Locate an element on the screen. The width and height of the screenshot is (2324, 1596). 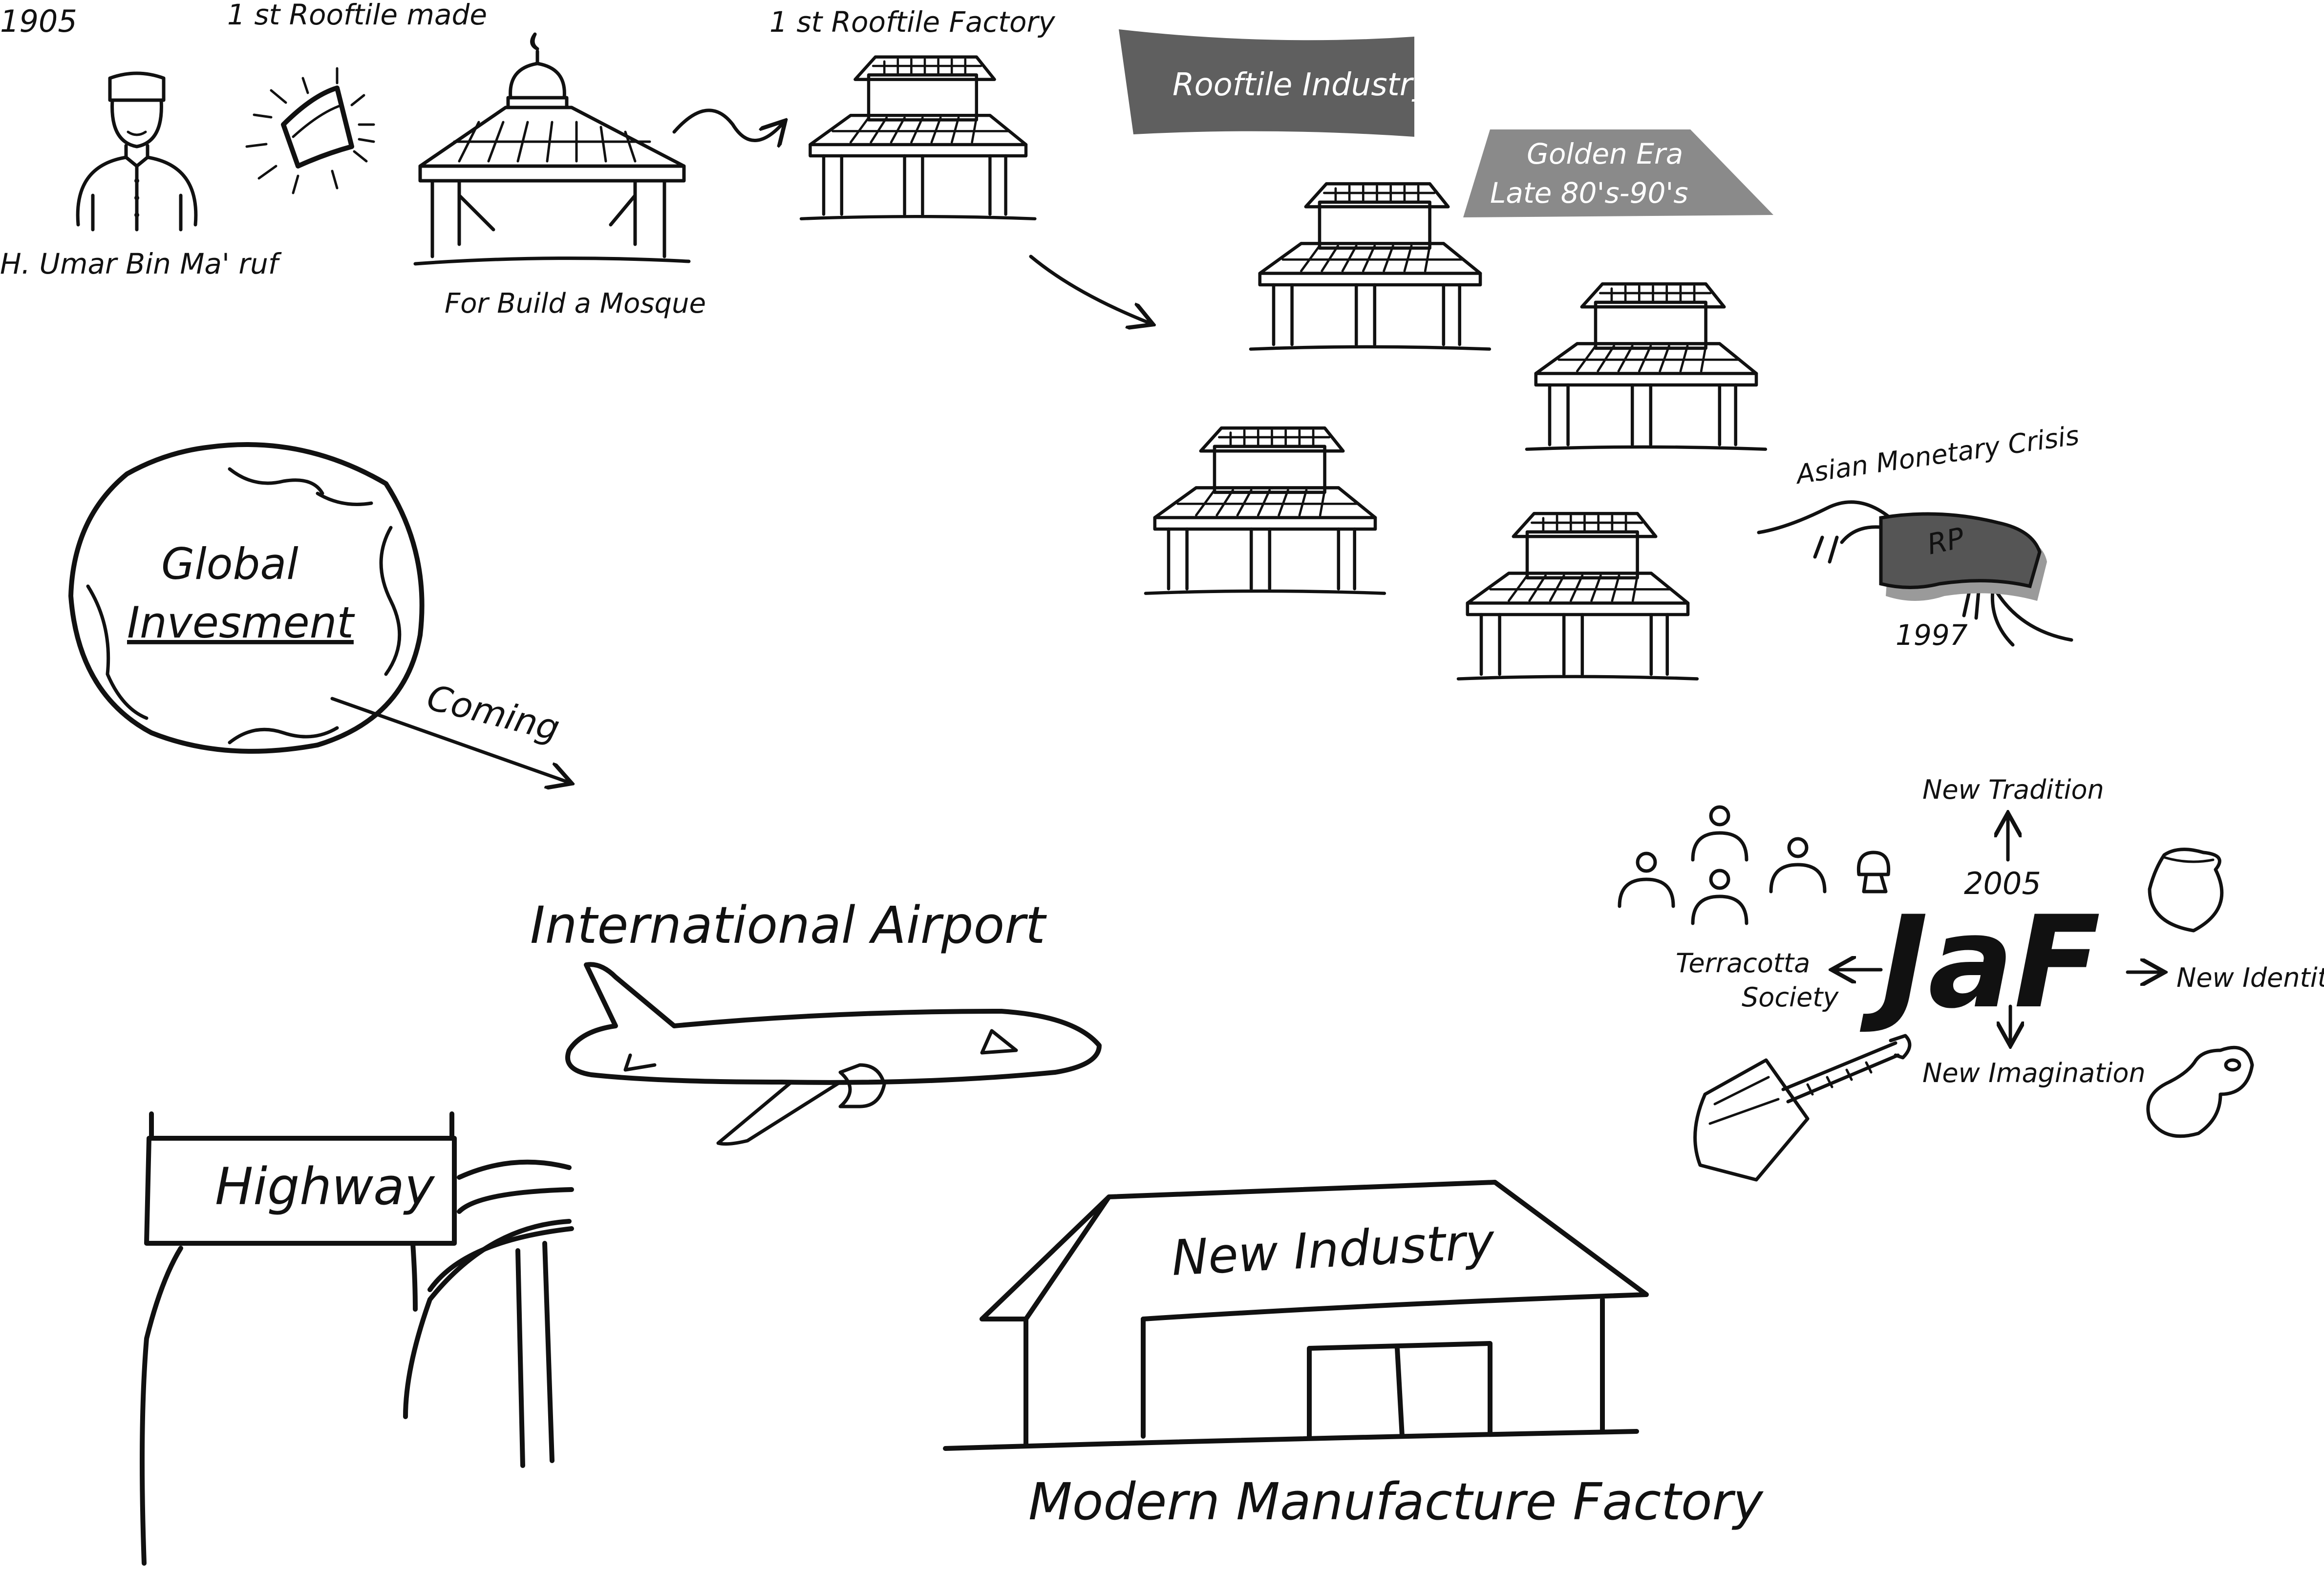
golden-era-period: Late 80's-90's is located at coordinates (1589, 193).